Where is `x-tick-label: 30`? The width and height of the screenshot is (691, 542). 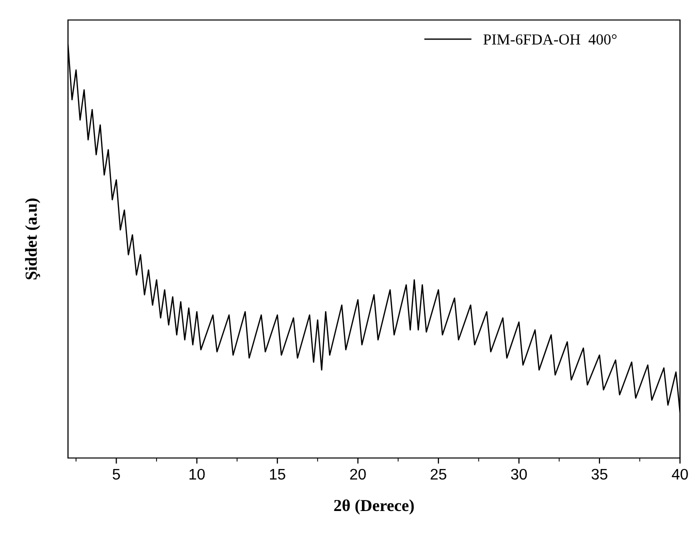 x-tick-label: 30 is located at coordinates (519, 474).